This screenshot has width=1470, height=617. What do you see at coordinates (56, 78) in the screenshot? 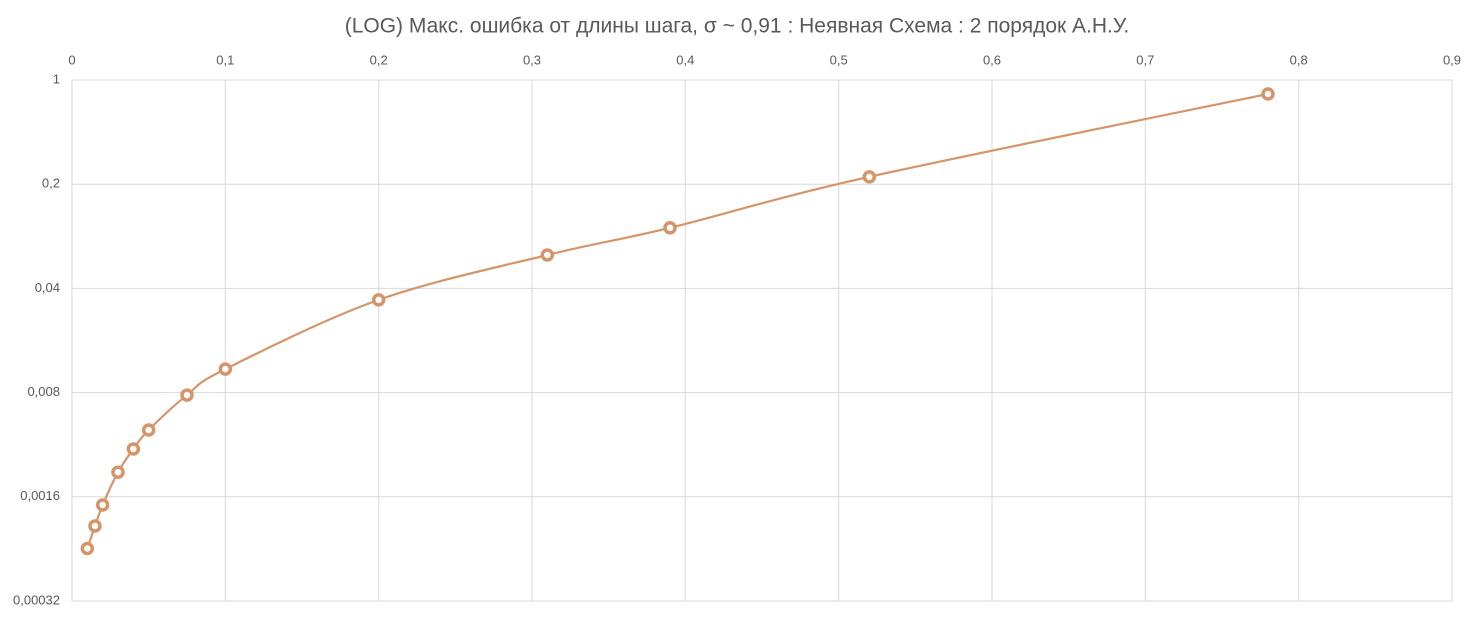
I see `y-tick-label: 1` at bounding box center [56, 78].